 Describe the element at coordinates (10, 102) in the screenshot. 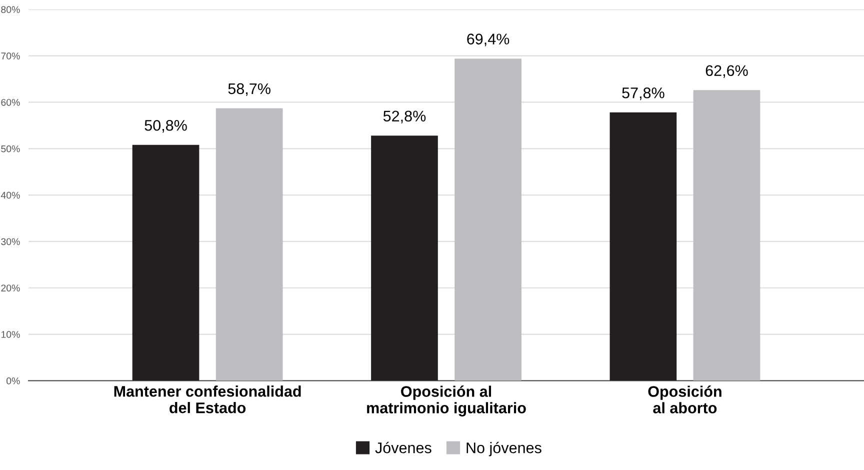

I see `y-tick-label: 60%` at that location.